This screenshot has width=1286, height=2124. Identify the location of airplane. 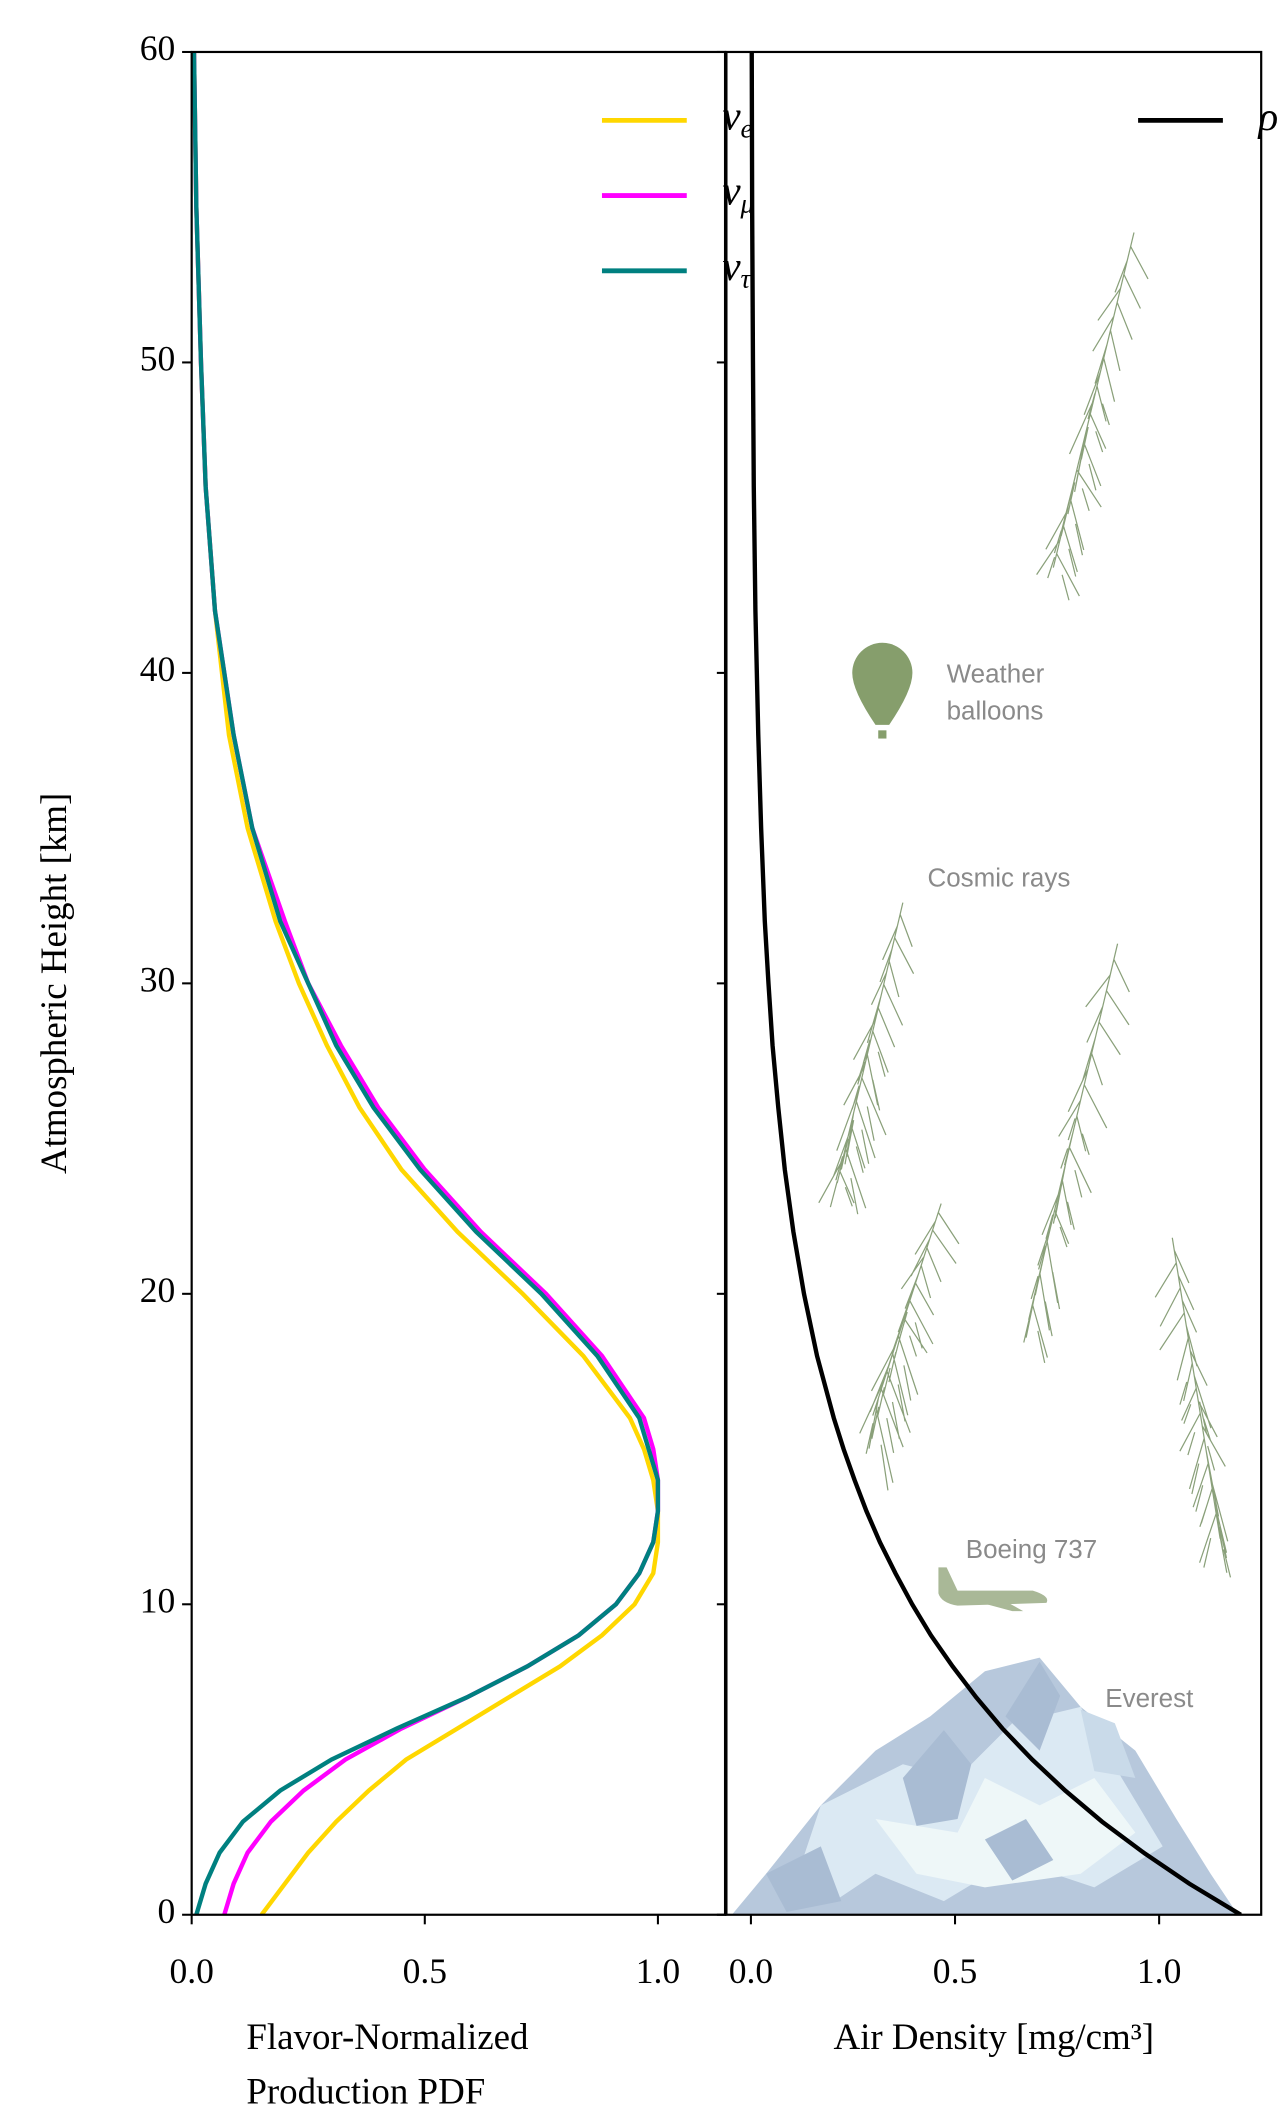
(993, 1589).